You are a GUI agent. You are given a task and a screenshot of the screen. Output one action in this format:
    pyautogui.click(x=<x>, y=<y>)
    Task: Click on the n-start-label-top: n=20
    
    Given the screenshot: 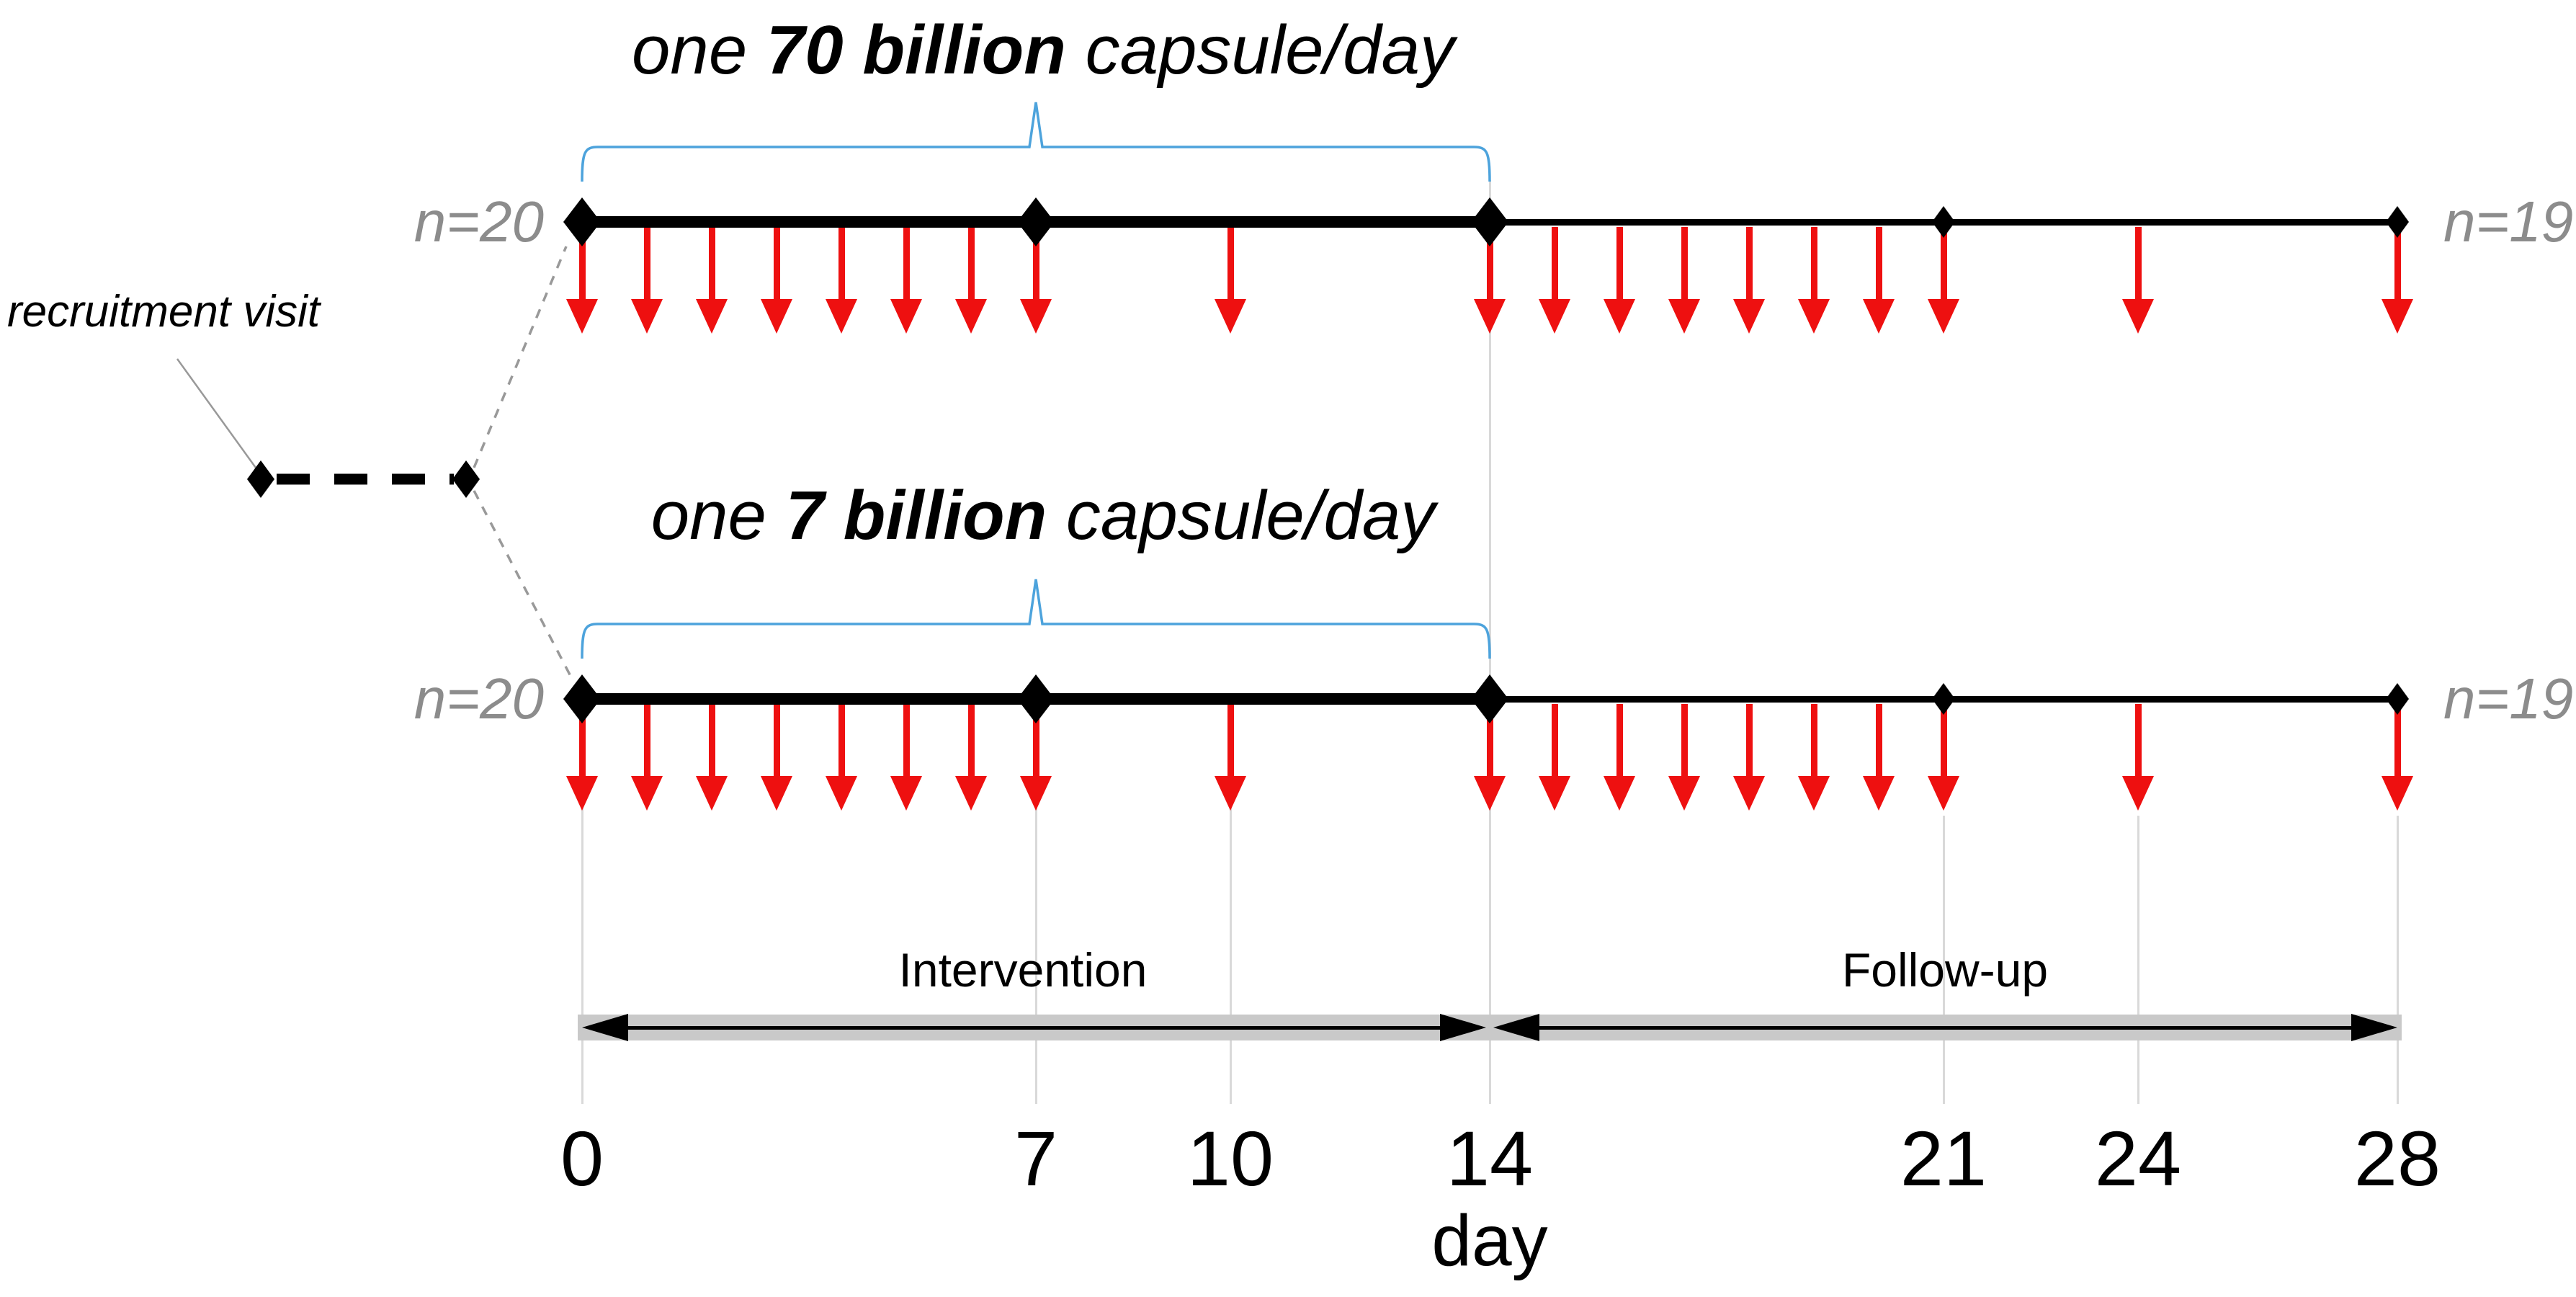 What is the action you would take?
    pyautogui.click(x=478, y=222)
    